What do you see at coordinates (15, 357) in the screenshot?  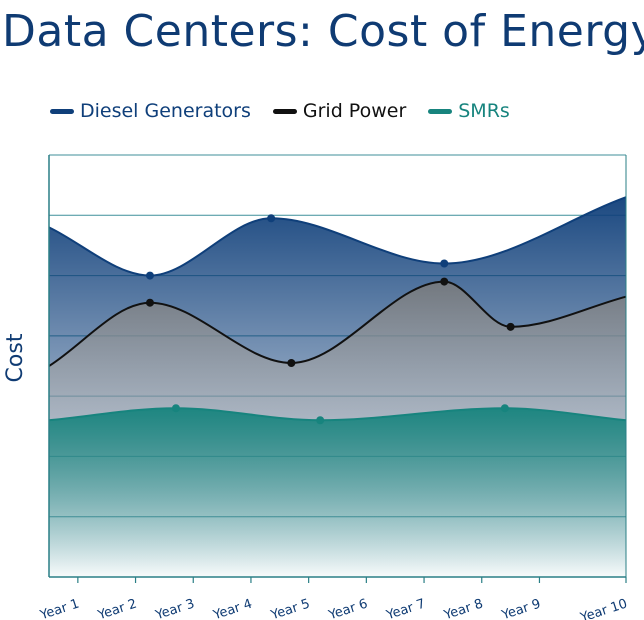 I see `y-axis-label: Cost` at bounding box center [15, 357].